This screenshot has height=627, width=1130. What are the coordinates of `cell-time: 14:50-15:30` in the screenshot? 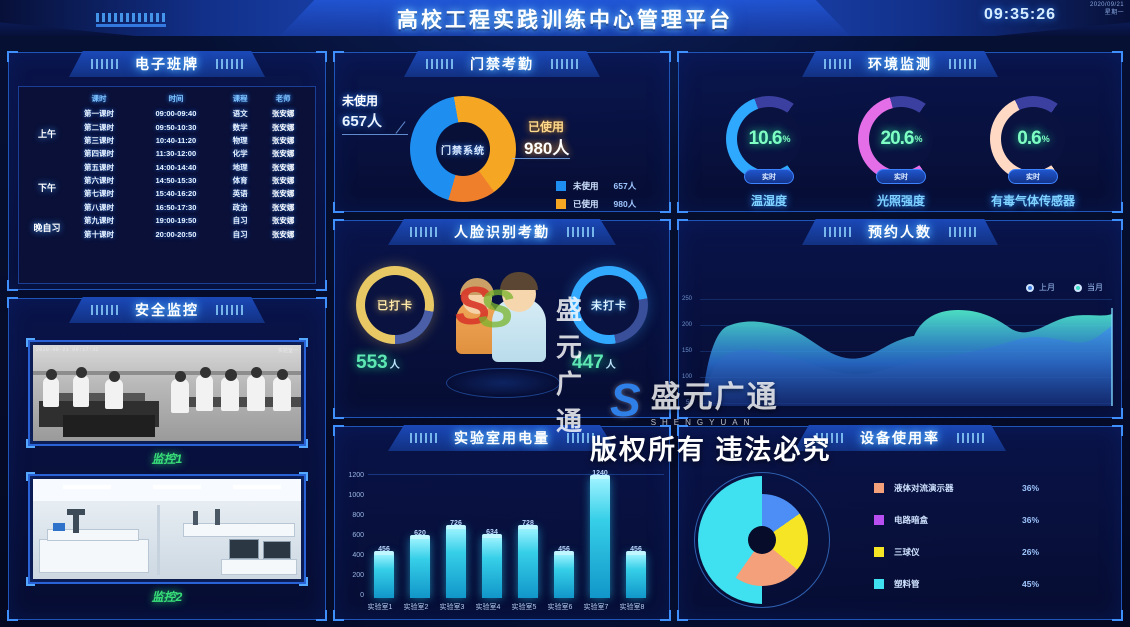 It's located at (176, 181).